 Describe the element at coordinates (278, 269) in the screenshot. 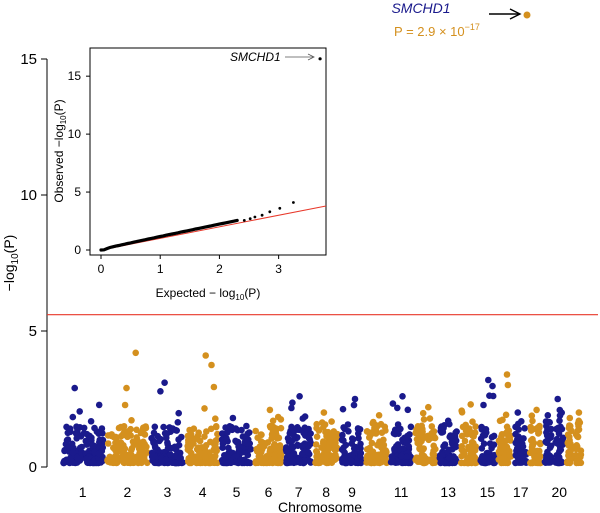

I see `qq-x-tick-label: 3` at that location.